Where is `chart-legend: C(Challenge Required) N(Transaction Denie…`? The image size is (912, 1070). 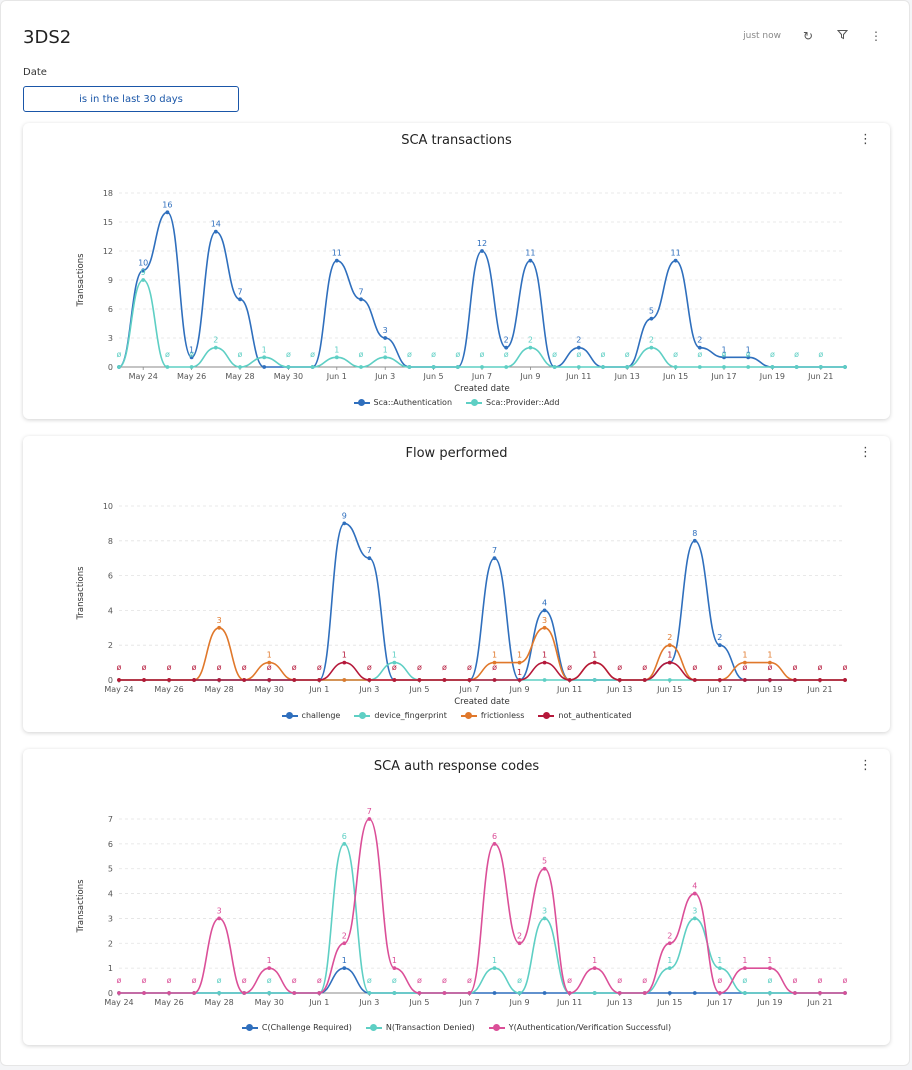
chart-legend: C(Challenge Required) N(Transaction Denie… is located at coordinates (456, 1027).